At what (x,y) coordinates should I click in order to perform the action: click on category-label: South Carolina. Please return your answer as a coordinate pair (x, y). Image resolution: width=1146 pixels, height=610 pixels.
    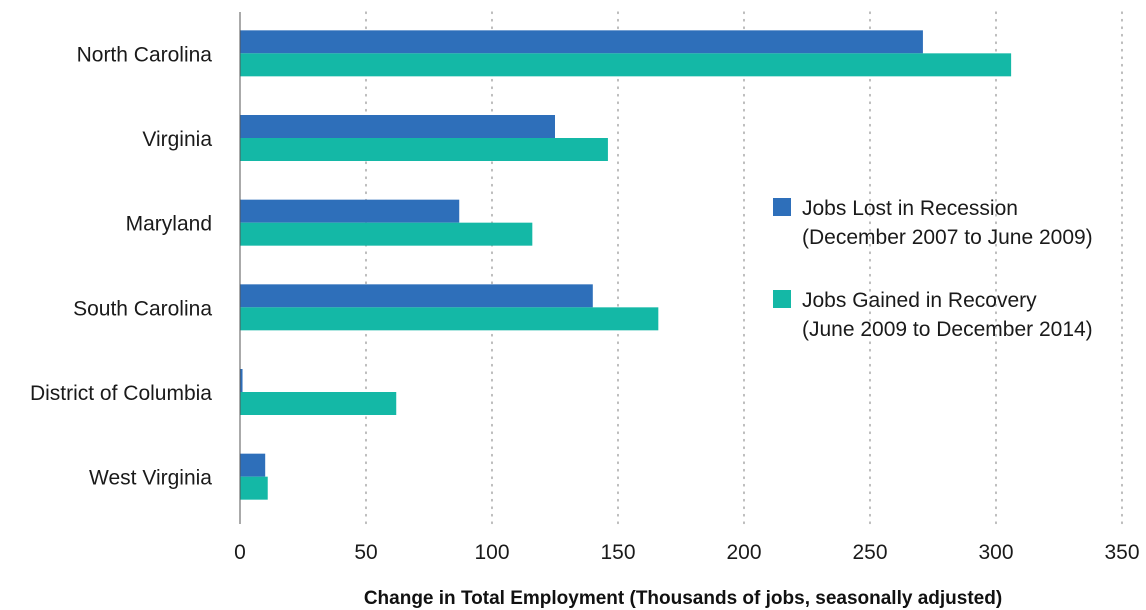
    Looking at the image, I should click on (142, 308).